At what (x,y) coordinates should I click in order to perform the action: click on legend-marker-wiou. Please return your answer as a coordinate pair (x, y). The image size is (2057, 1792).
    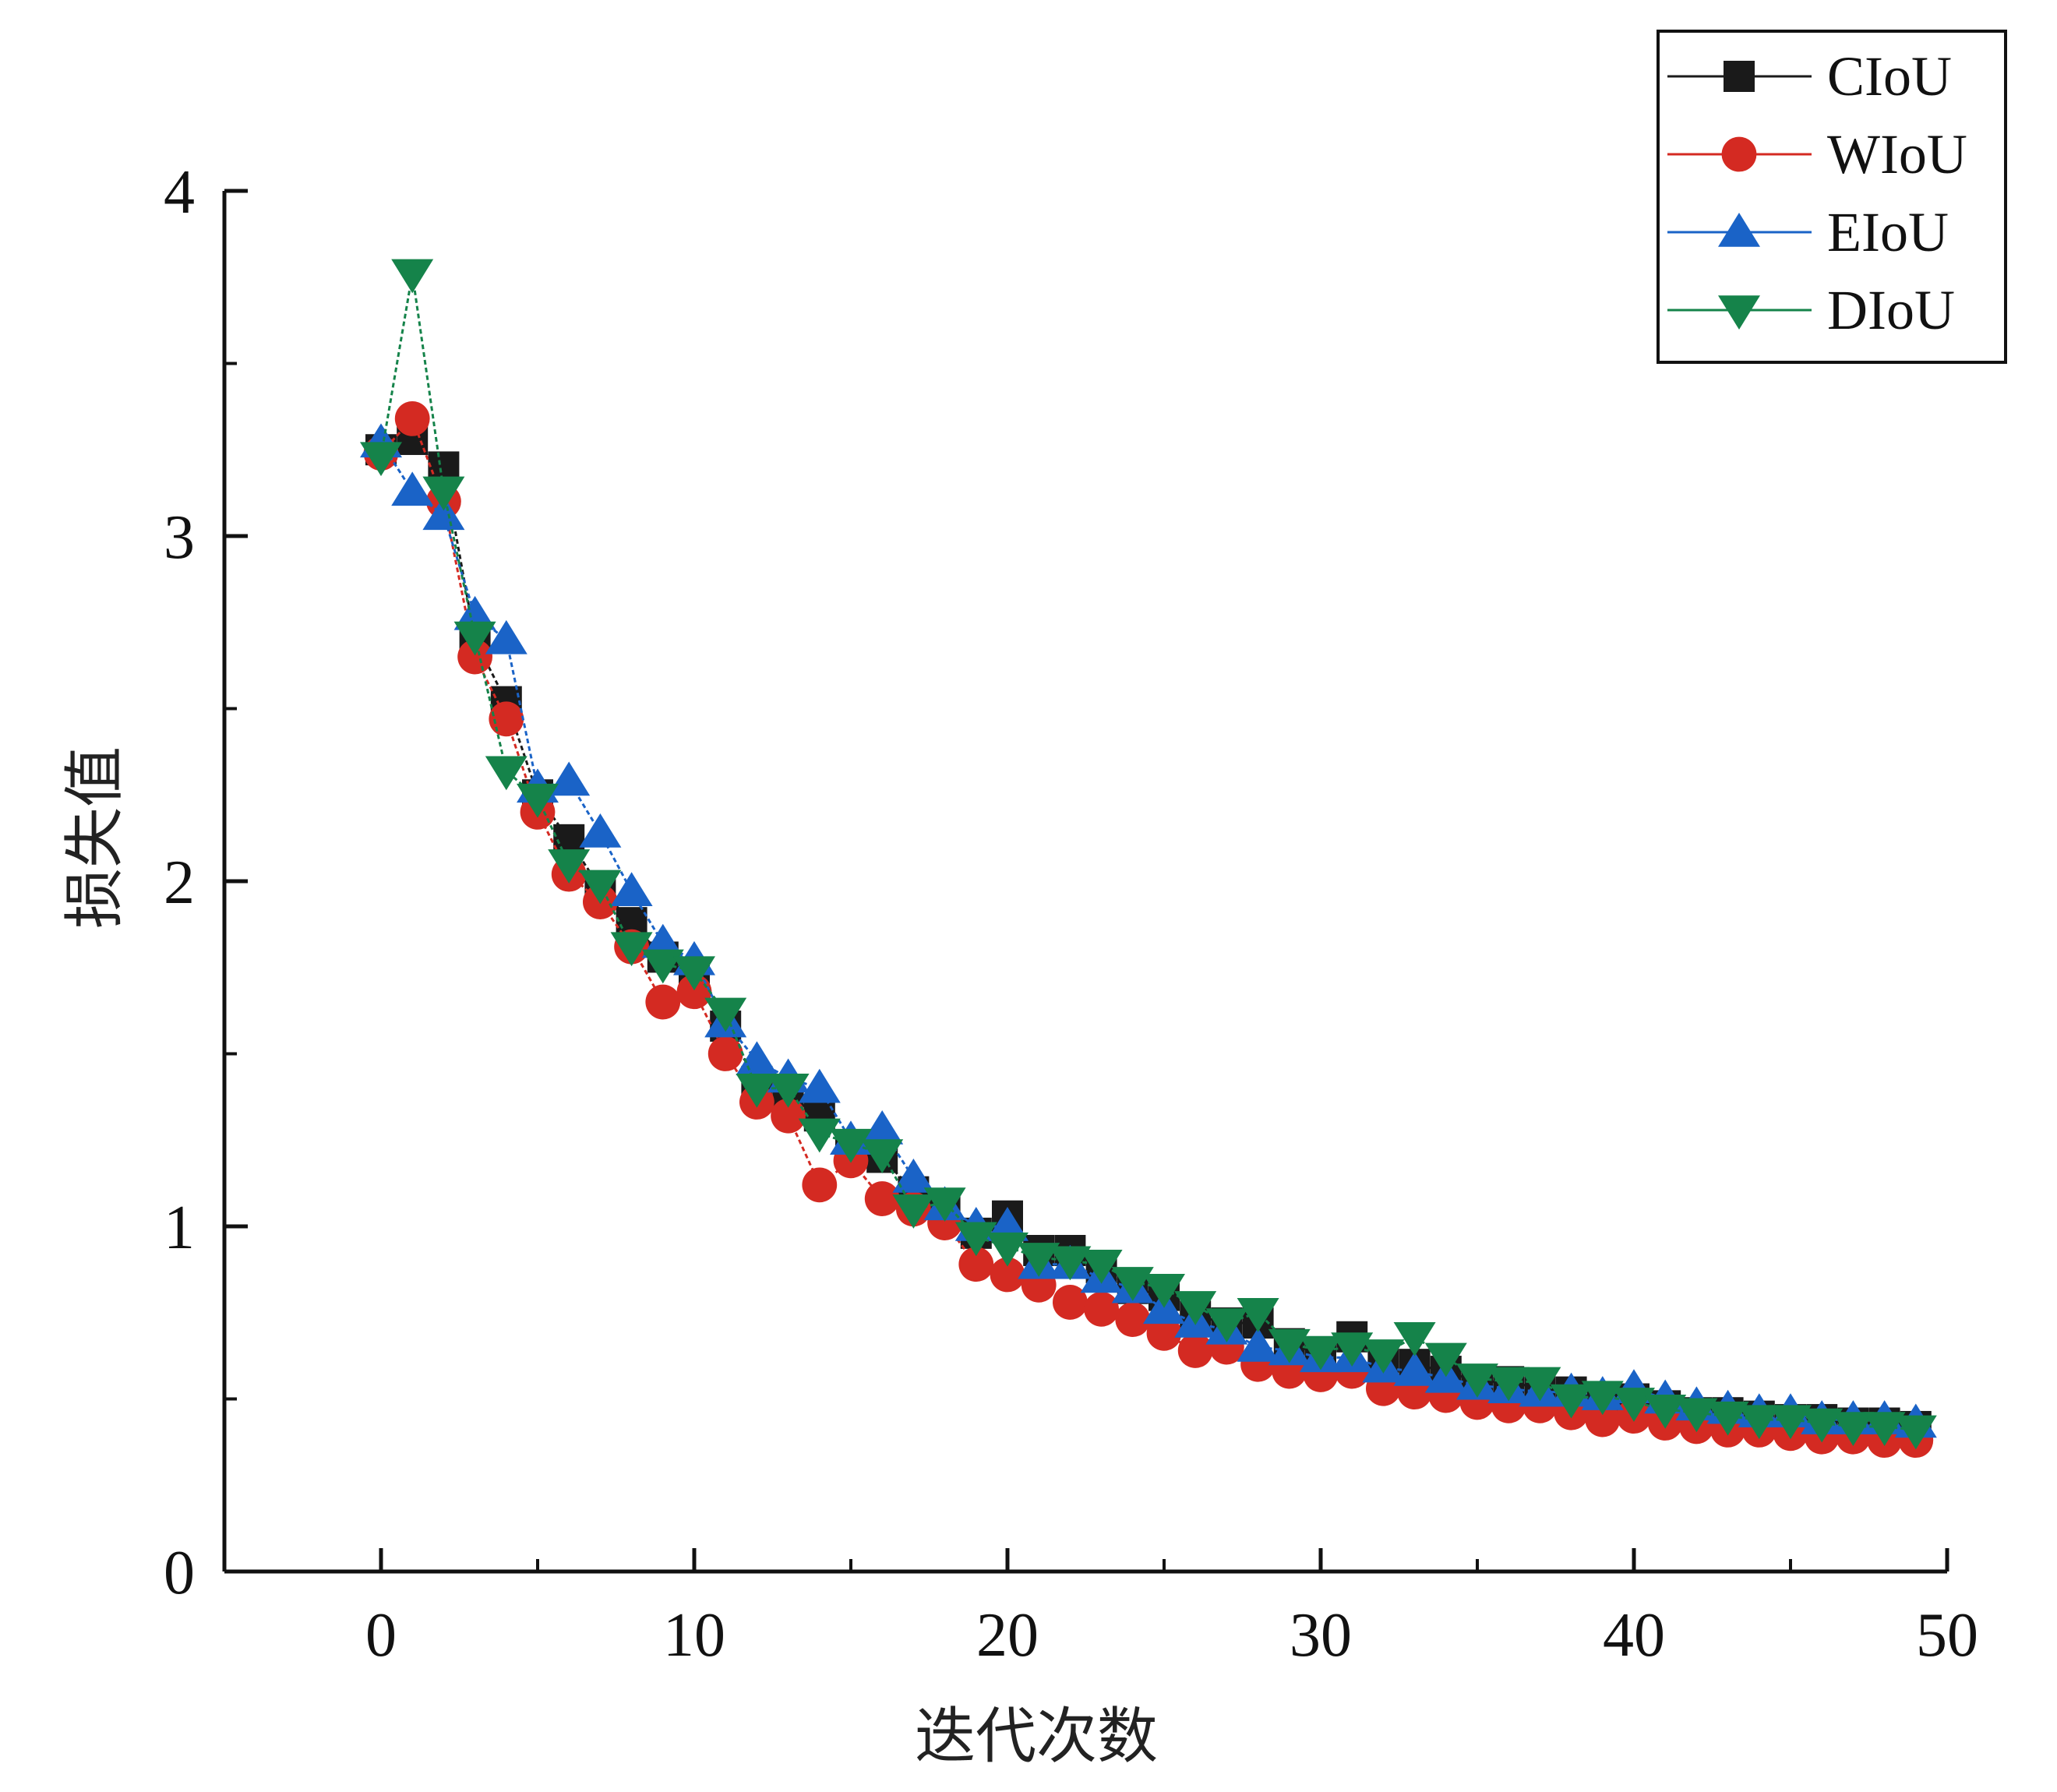
    Looking at the image, I should click on (1739, 154).